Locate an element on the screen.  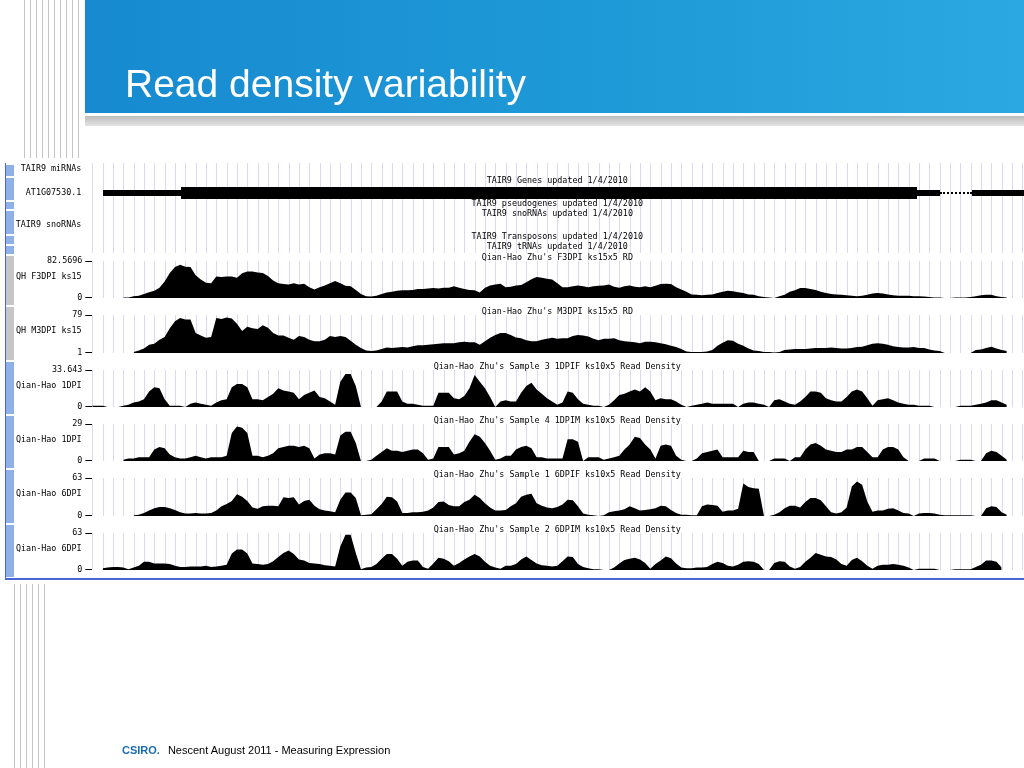
text: TAIR9 Genes updated 1/4/2010 is located at coordinates (557, 180).